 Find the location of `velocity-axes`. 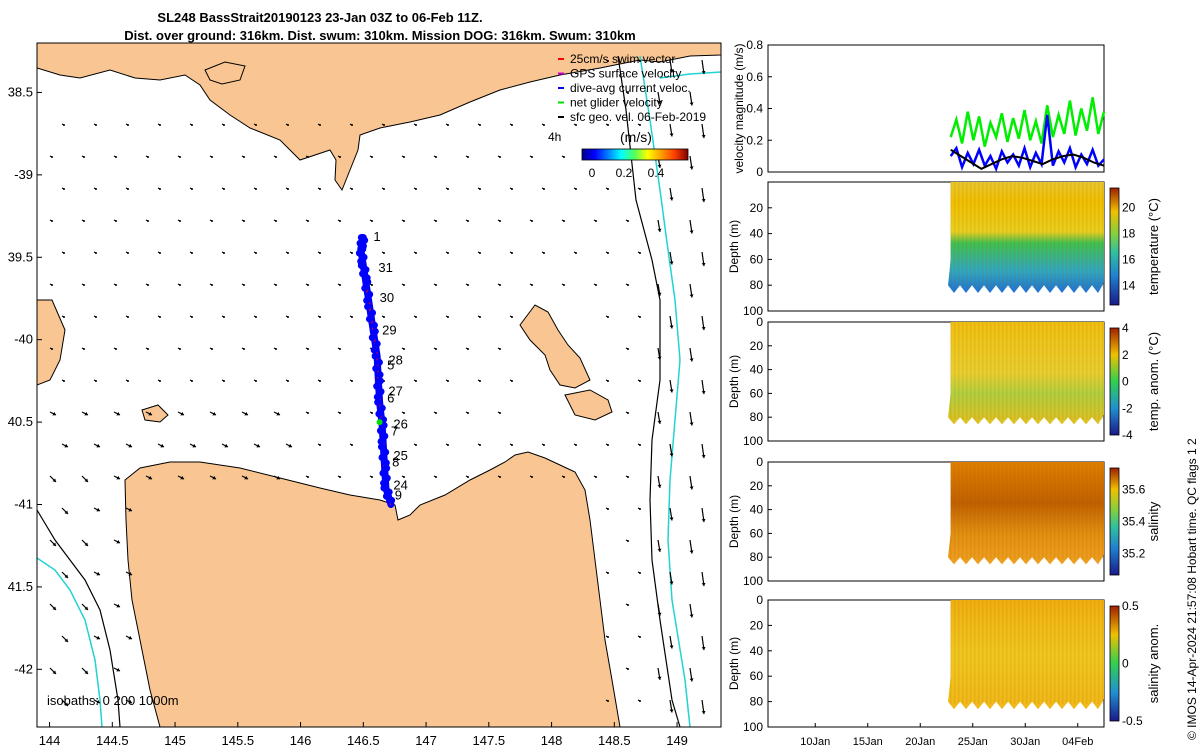

velocity-axes is located at coordinates (936, 108).